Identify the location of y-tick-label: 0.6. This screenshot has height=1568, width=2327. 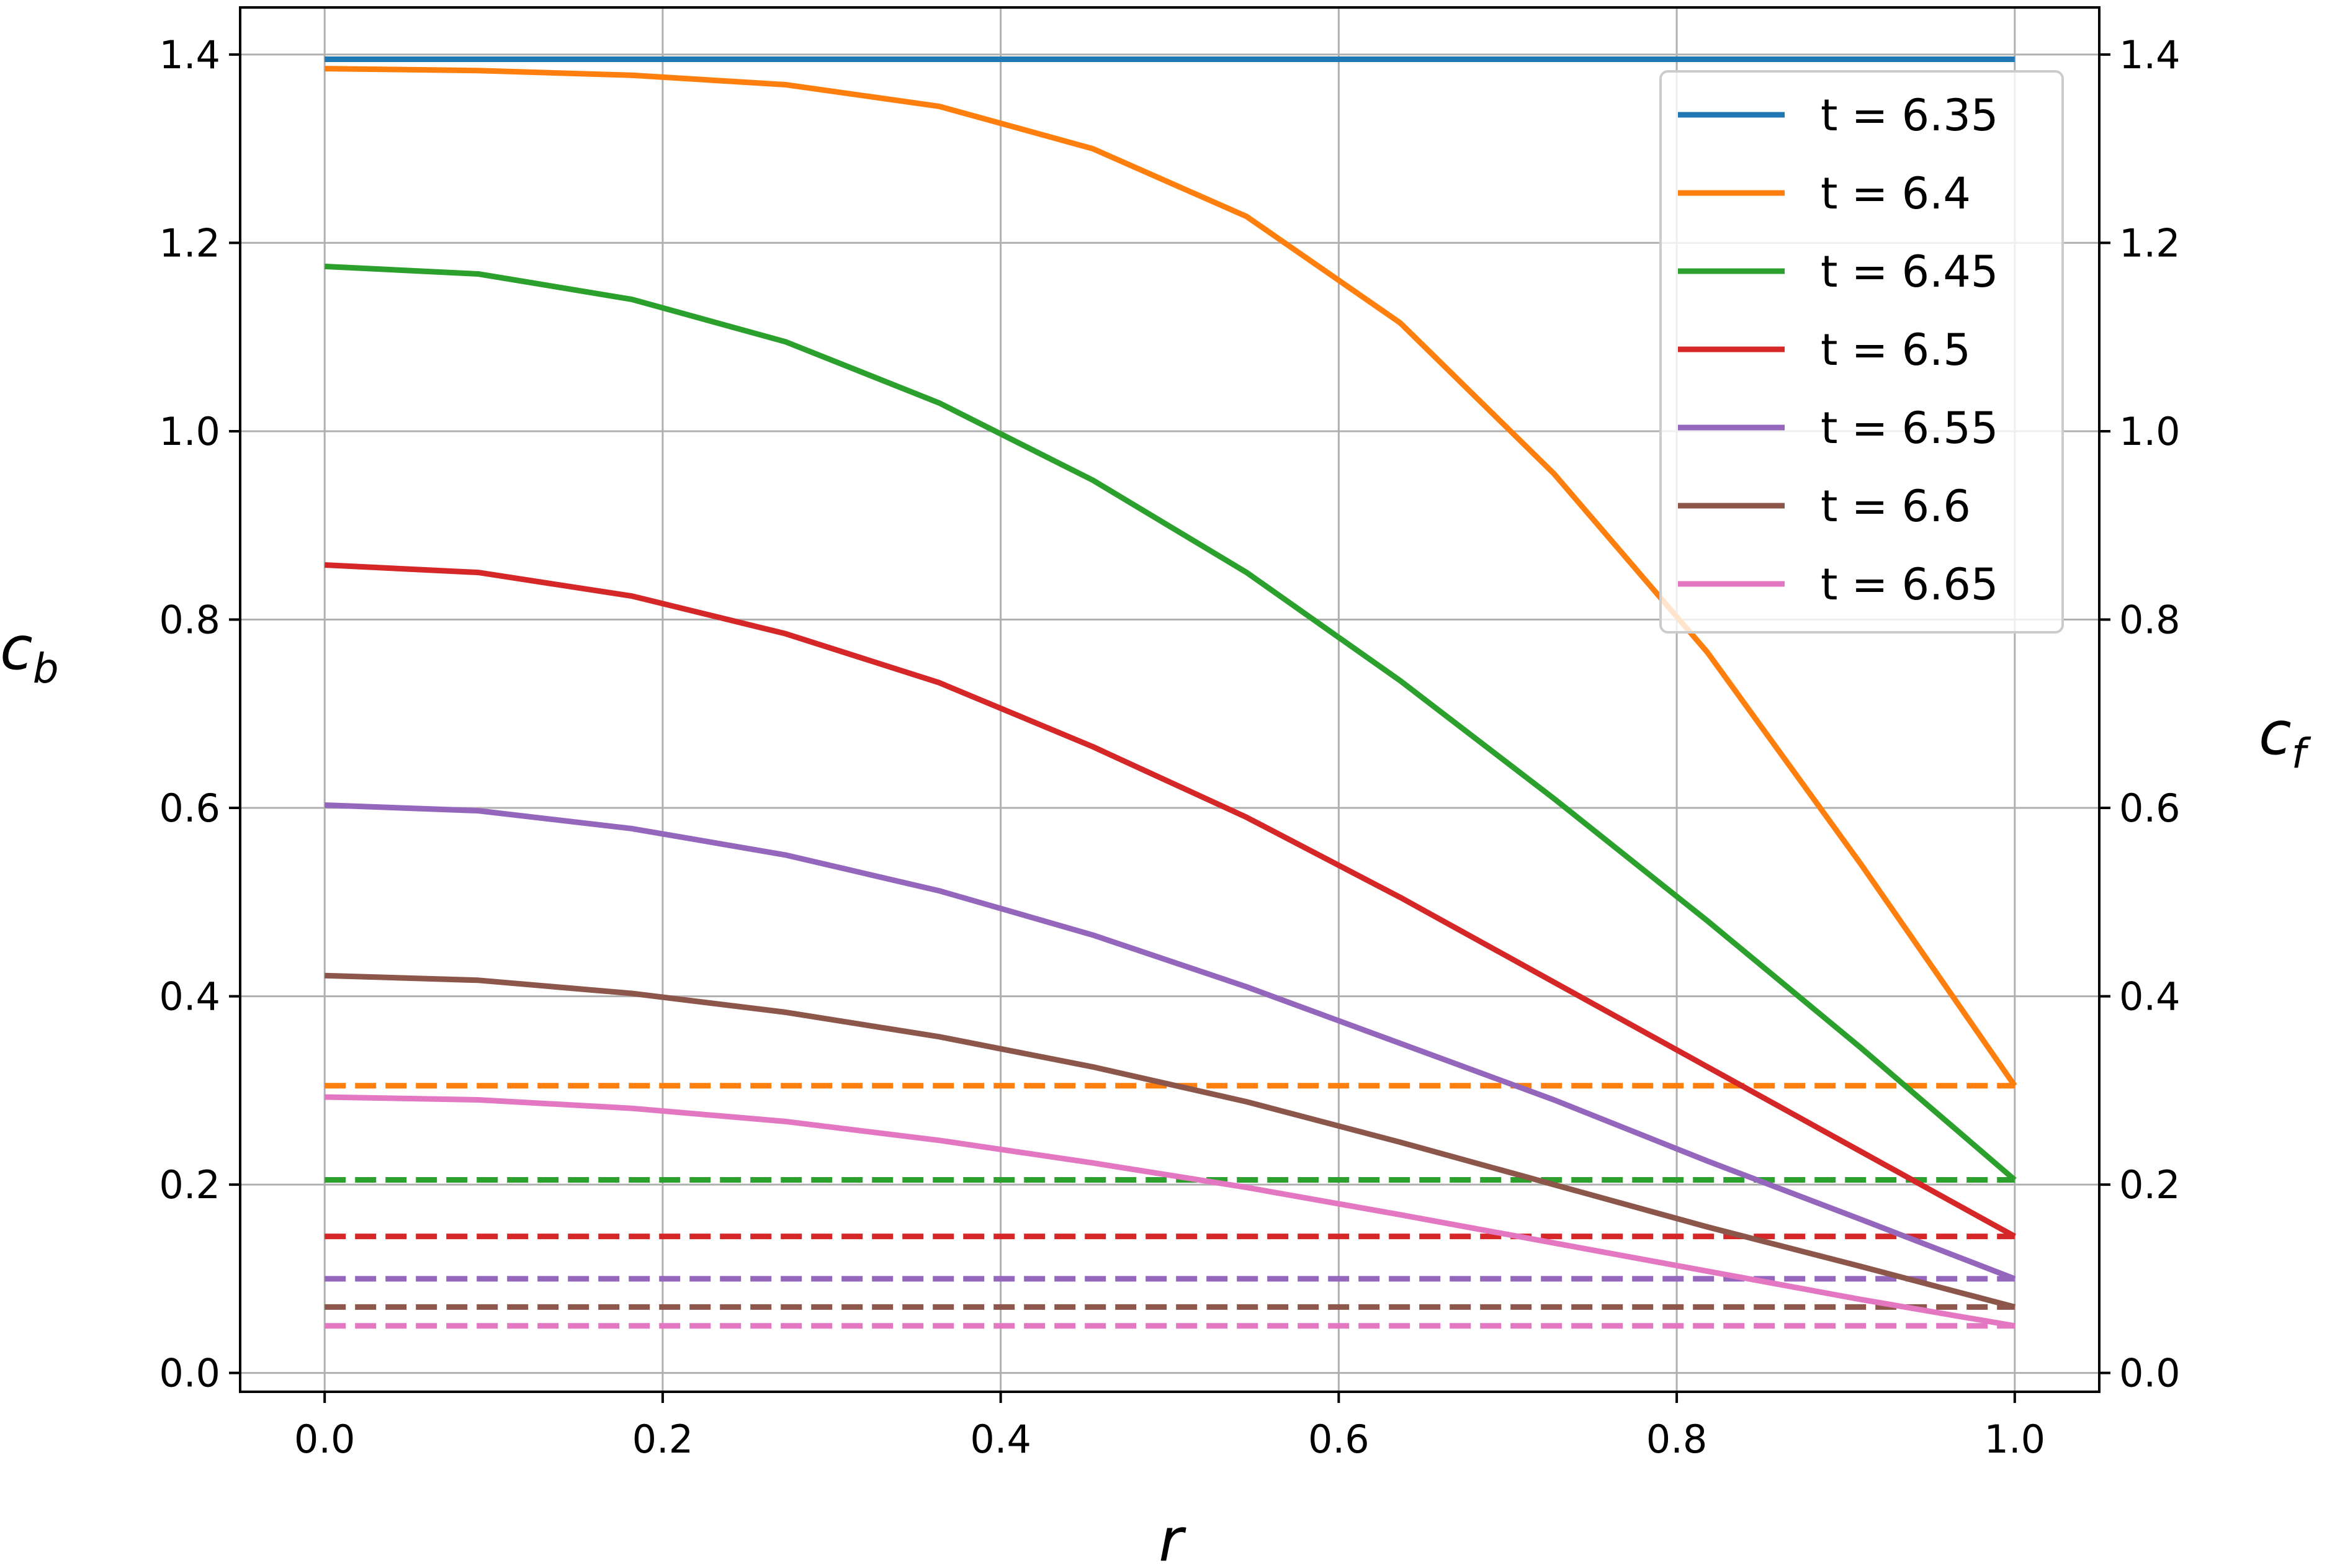
(190, 808).